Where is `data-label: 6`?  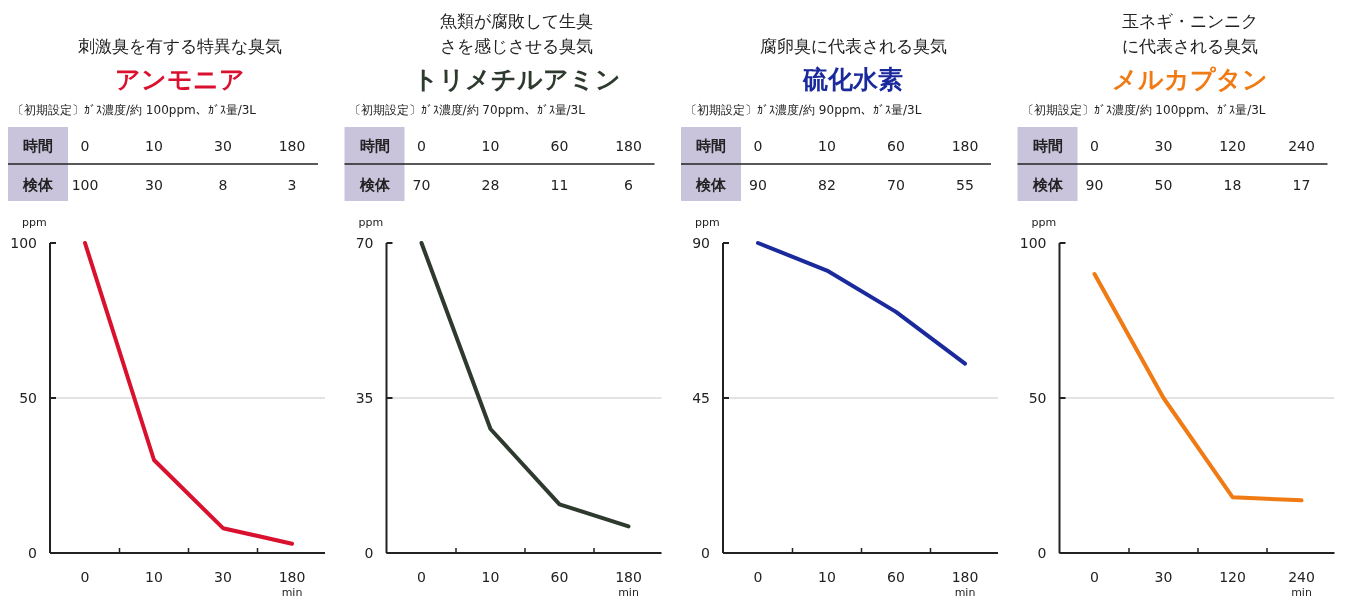 data-label: 6 is located at coordinates (629, 185).